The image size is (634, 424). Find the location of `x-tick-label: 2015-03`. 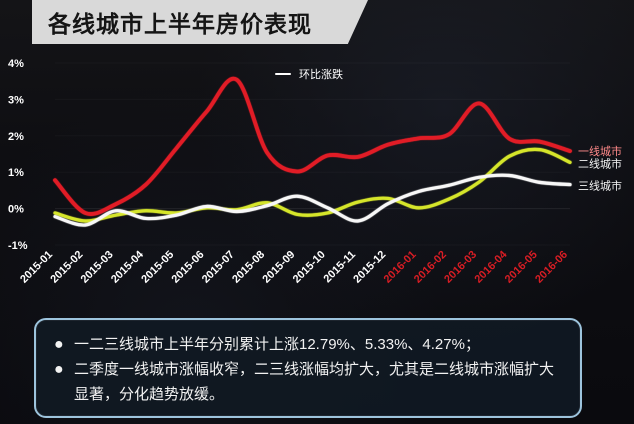

x-tick-label: 2015-03 is located at coordinates (97, 267).